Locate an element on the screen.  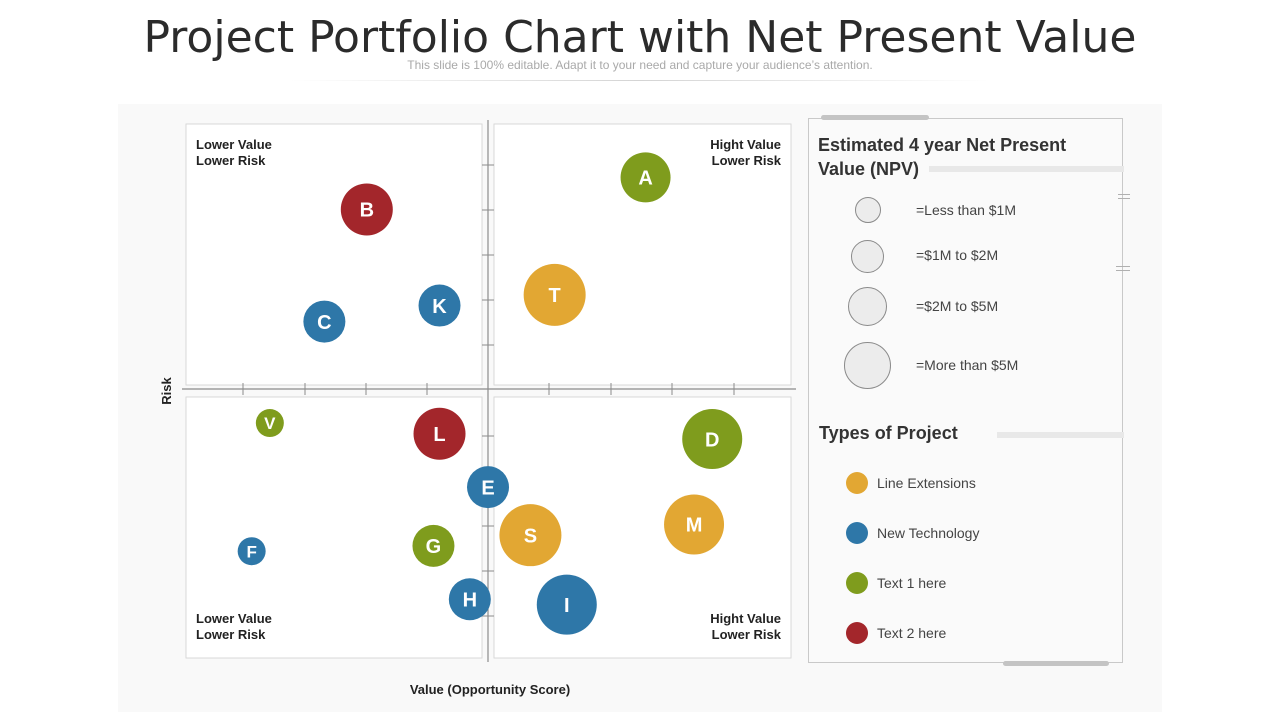
bubble-label-i: I is located at coordinates (567, 606).